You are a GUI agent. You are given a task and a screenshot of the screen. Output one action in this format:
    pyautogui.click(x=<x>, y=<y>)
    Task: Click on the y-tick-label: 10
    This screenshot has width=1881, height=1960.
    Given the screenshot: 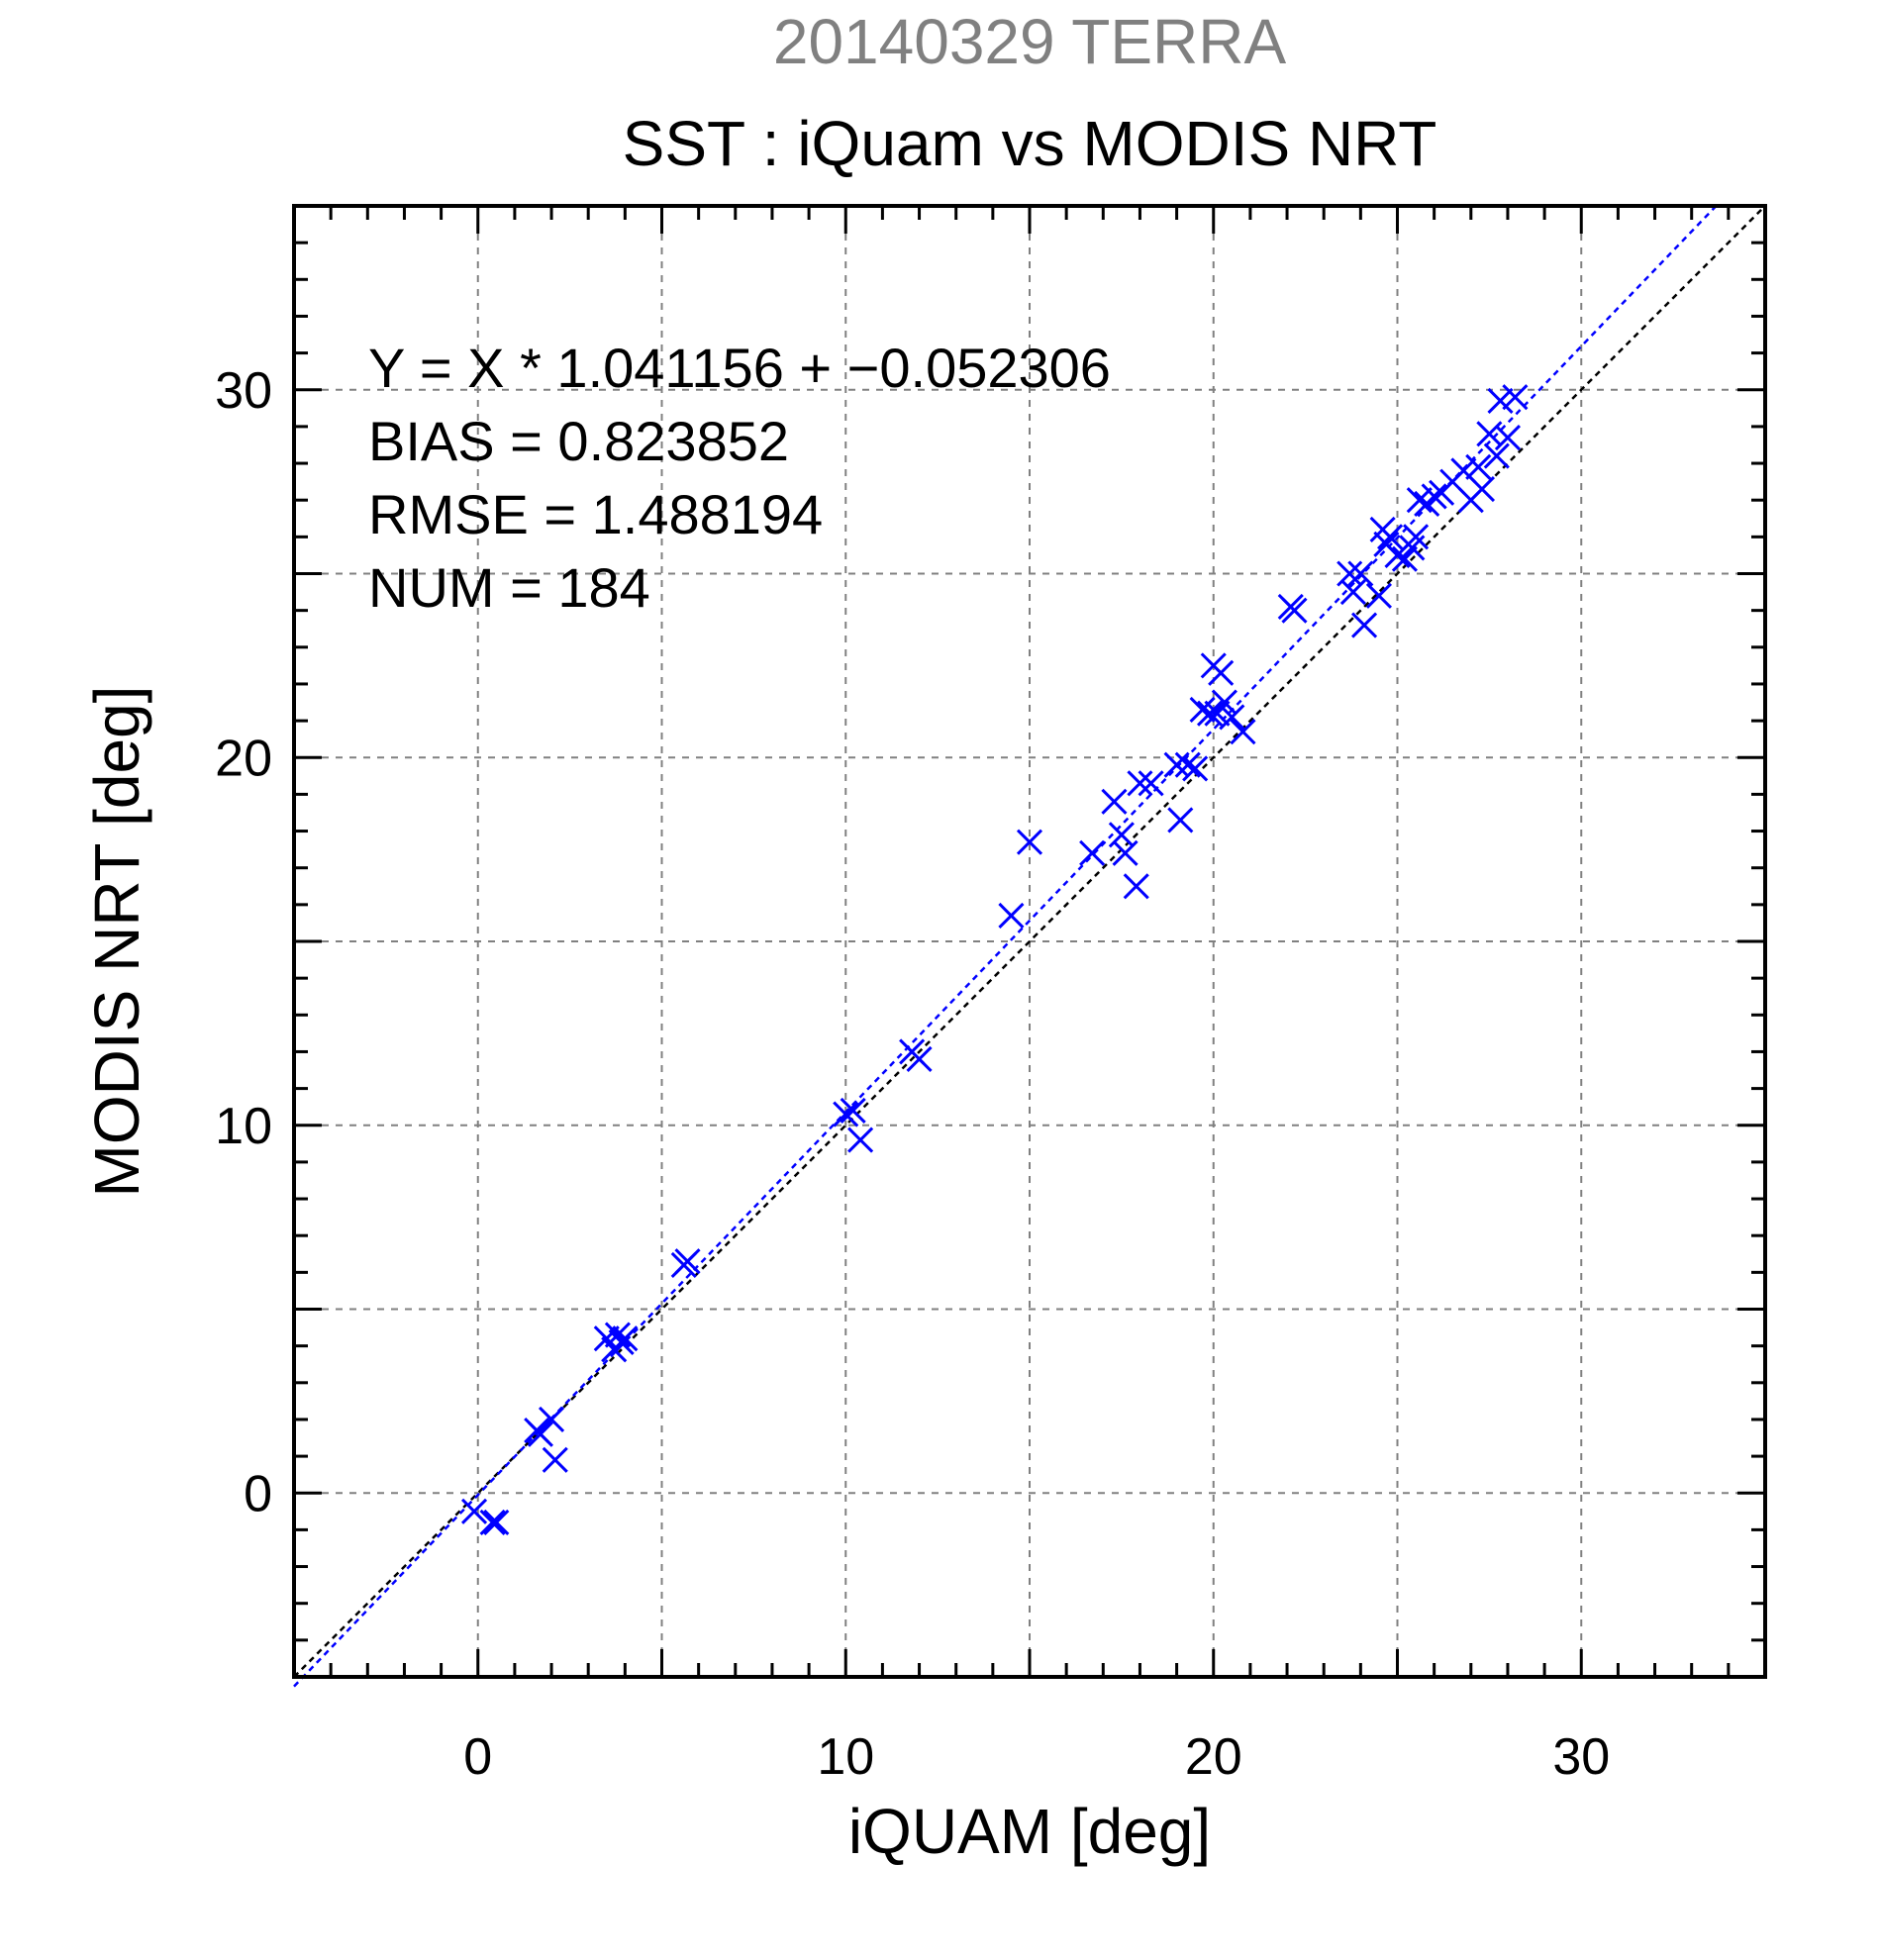 What is the action you would take?
    pyautogui.click(x=244, y=1126)
    